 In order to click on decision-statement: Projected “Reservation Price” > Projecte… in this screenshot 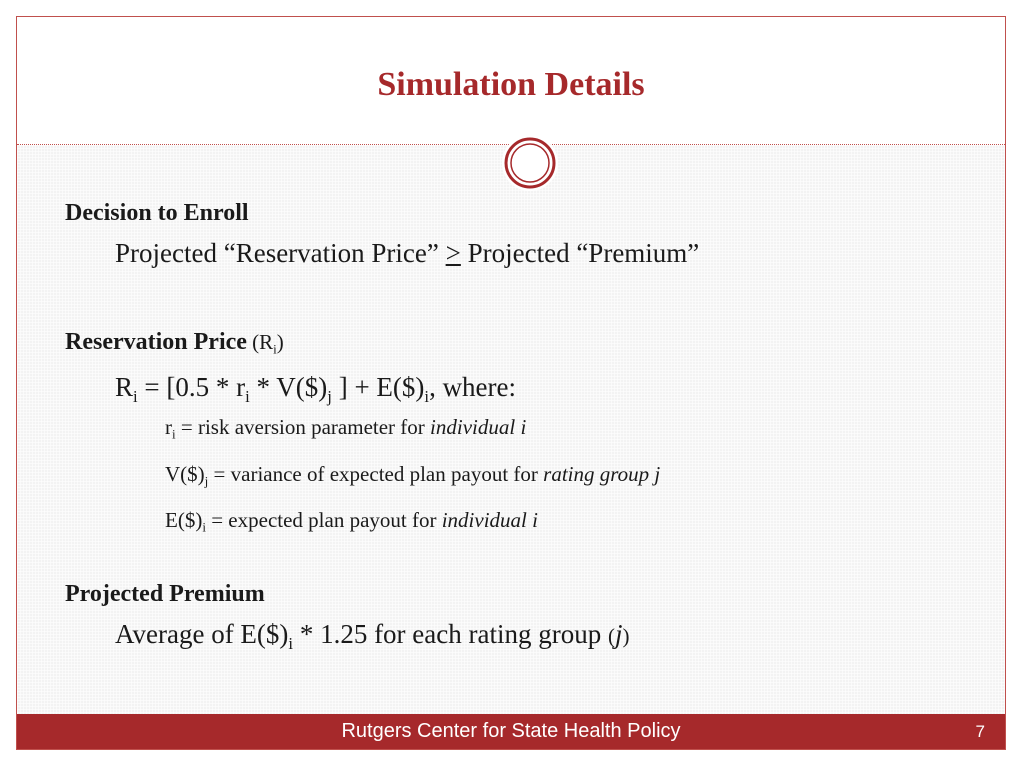, I will do `click(407, 253)`.